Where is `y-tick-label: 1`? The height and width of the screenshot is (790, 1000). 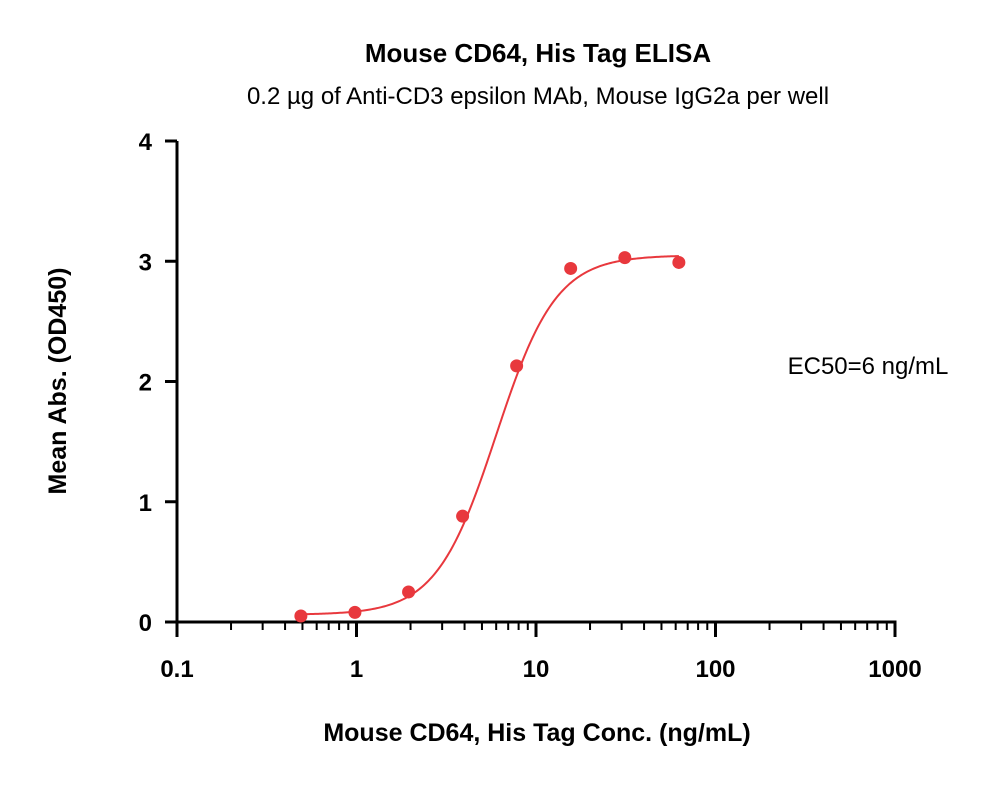
y-tick-label: 1 is located at coordinates (145, 503).